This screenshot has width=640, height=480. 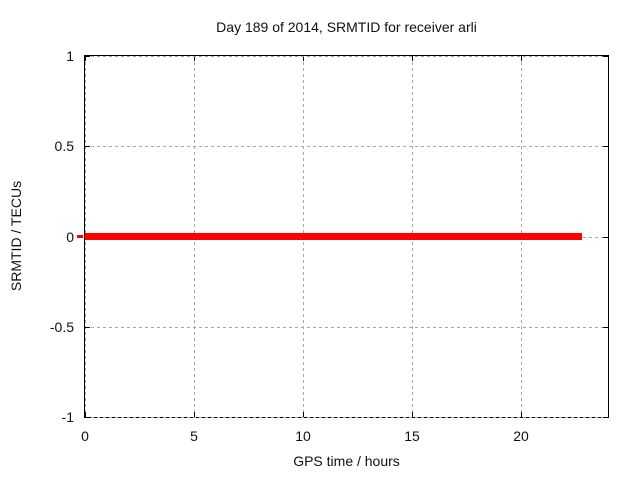 What do you see at coordinates (333, 236) in the screenshot?
I see `data-series-line` at bounding box center [333, 236].